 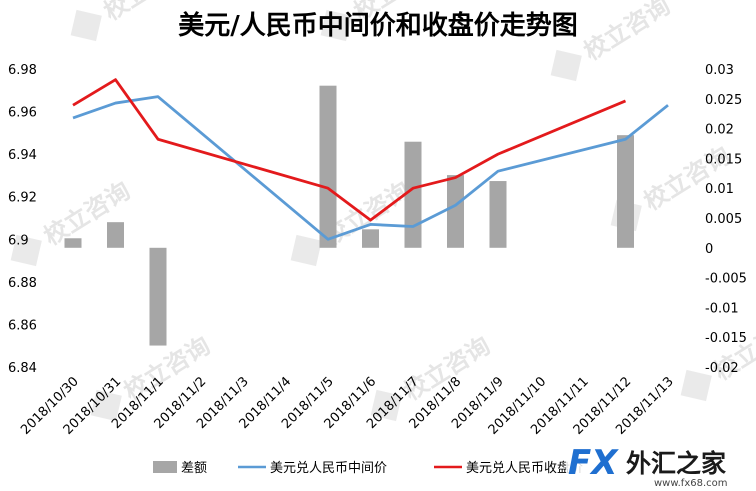 I want to click on fx68-logo: FX 外汇之家 www.fx68.com, so click(x=659, y=464).